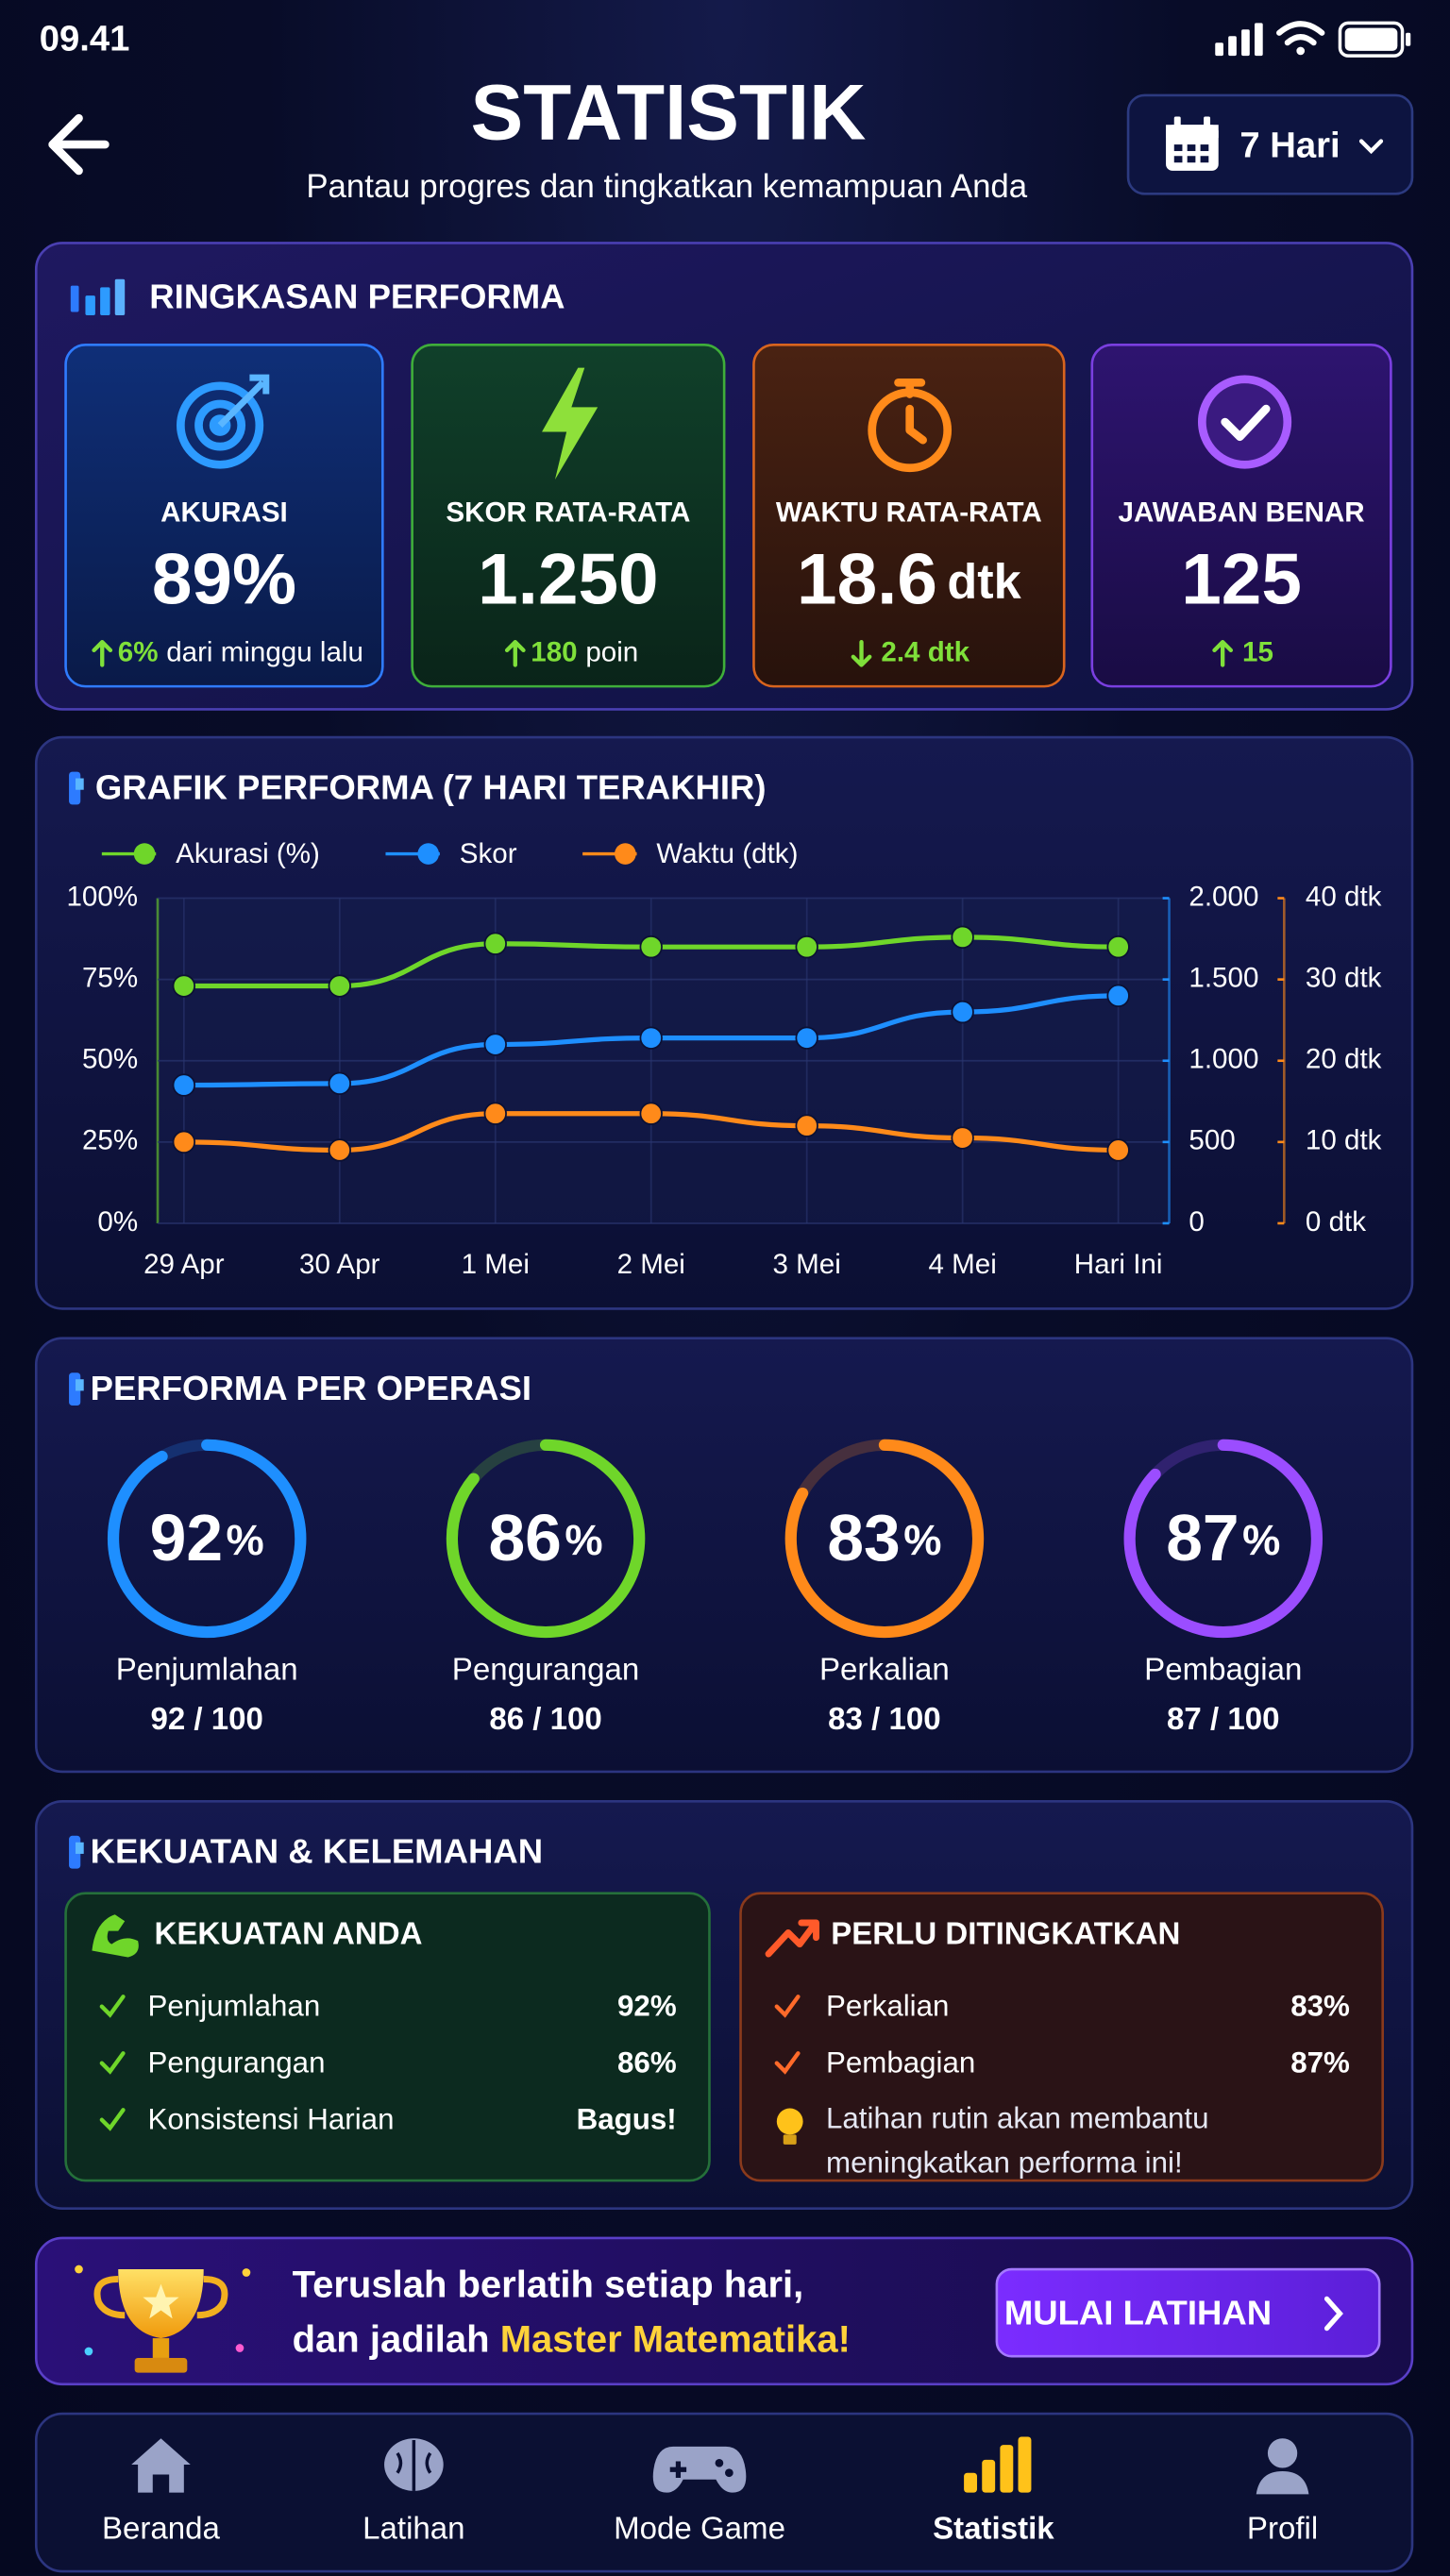 This screenshot has width=1450, height=2576. I want to click on card-change: 2.4 dtk, so click(925, 651).